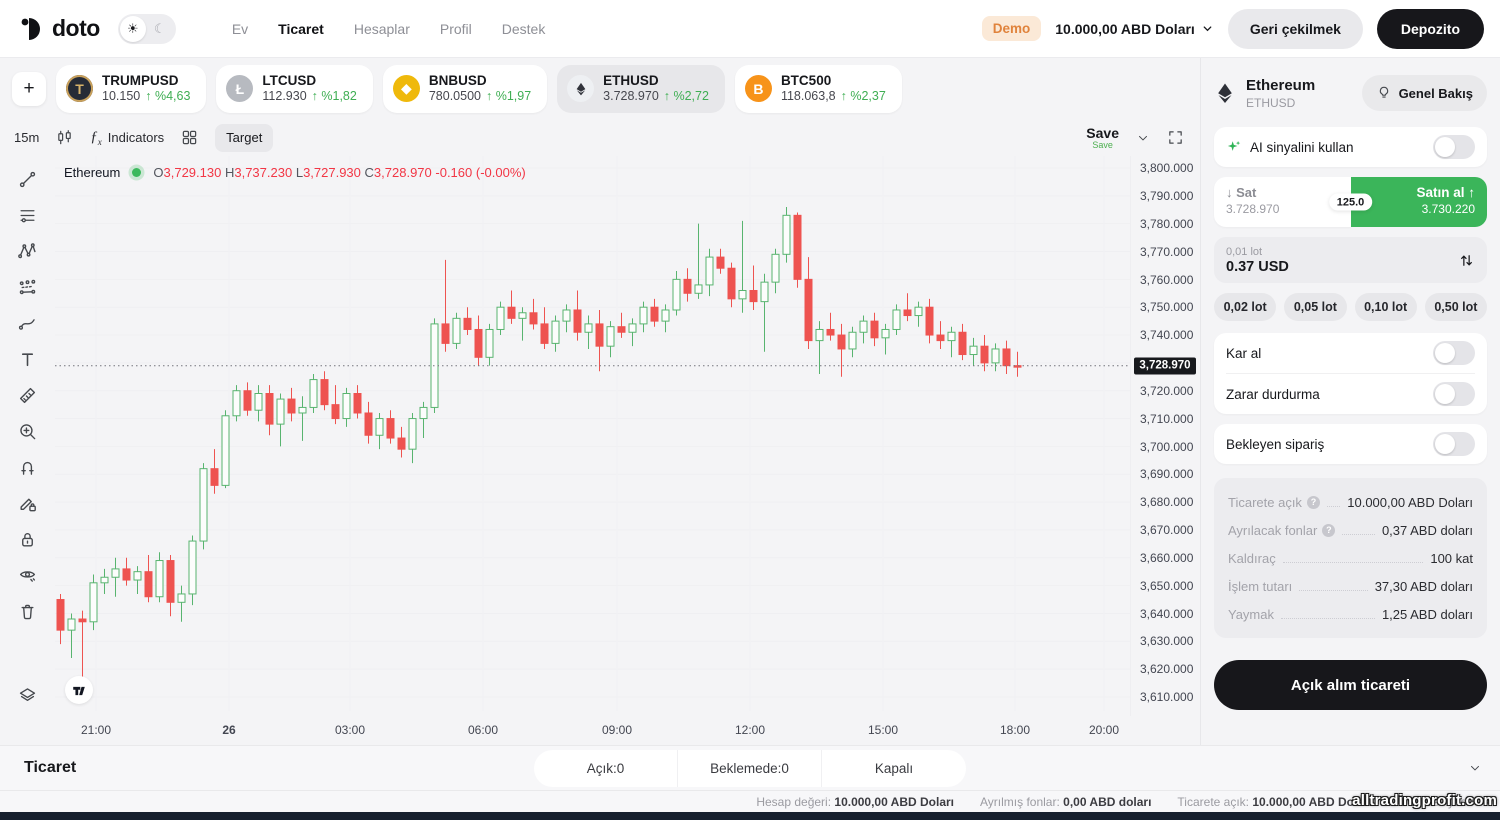 The height and width of the screenshot is (820, 1500). What do you see at coordinates (1424, 800) in the screenshot?
I see `watermark: alltradingprofit.com` at bounding box center [1424, 800].